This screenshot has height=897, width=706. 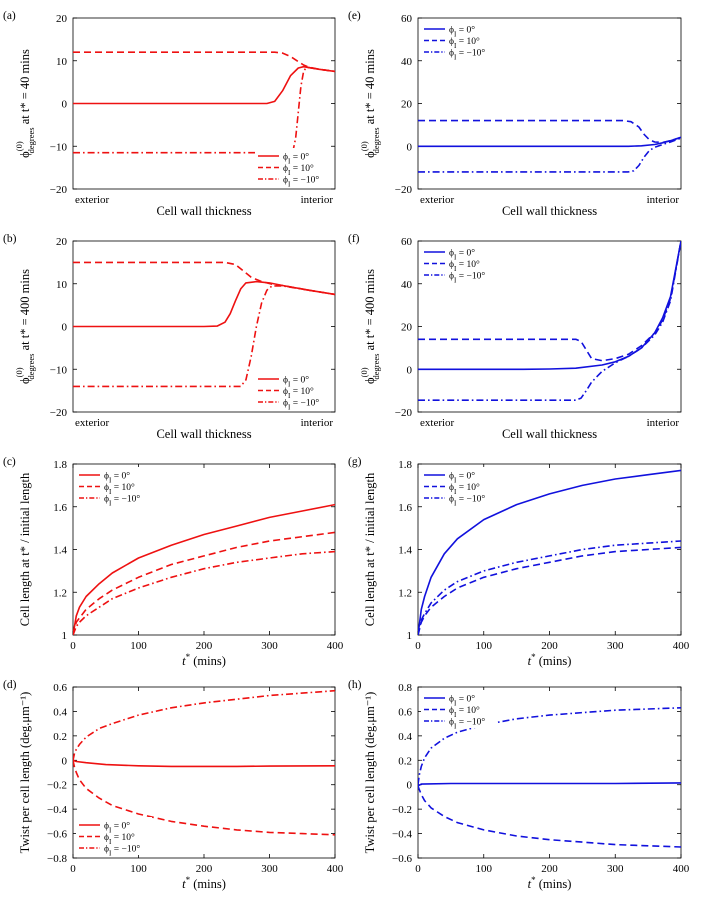 What do you see at coordinates (10, 239) in the screenshot?
I see `panel-label: (b)` at bounding box center [10, 239].